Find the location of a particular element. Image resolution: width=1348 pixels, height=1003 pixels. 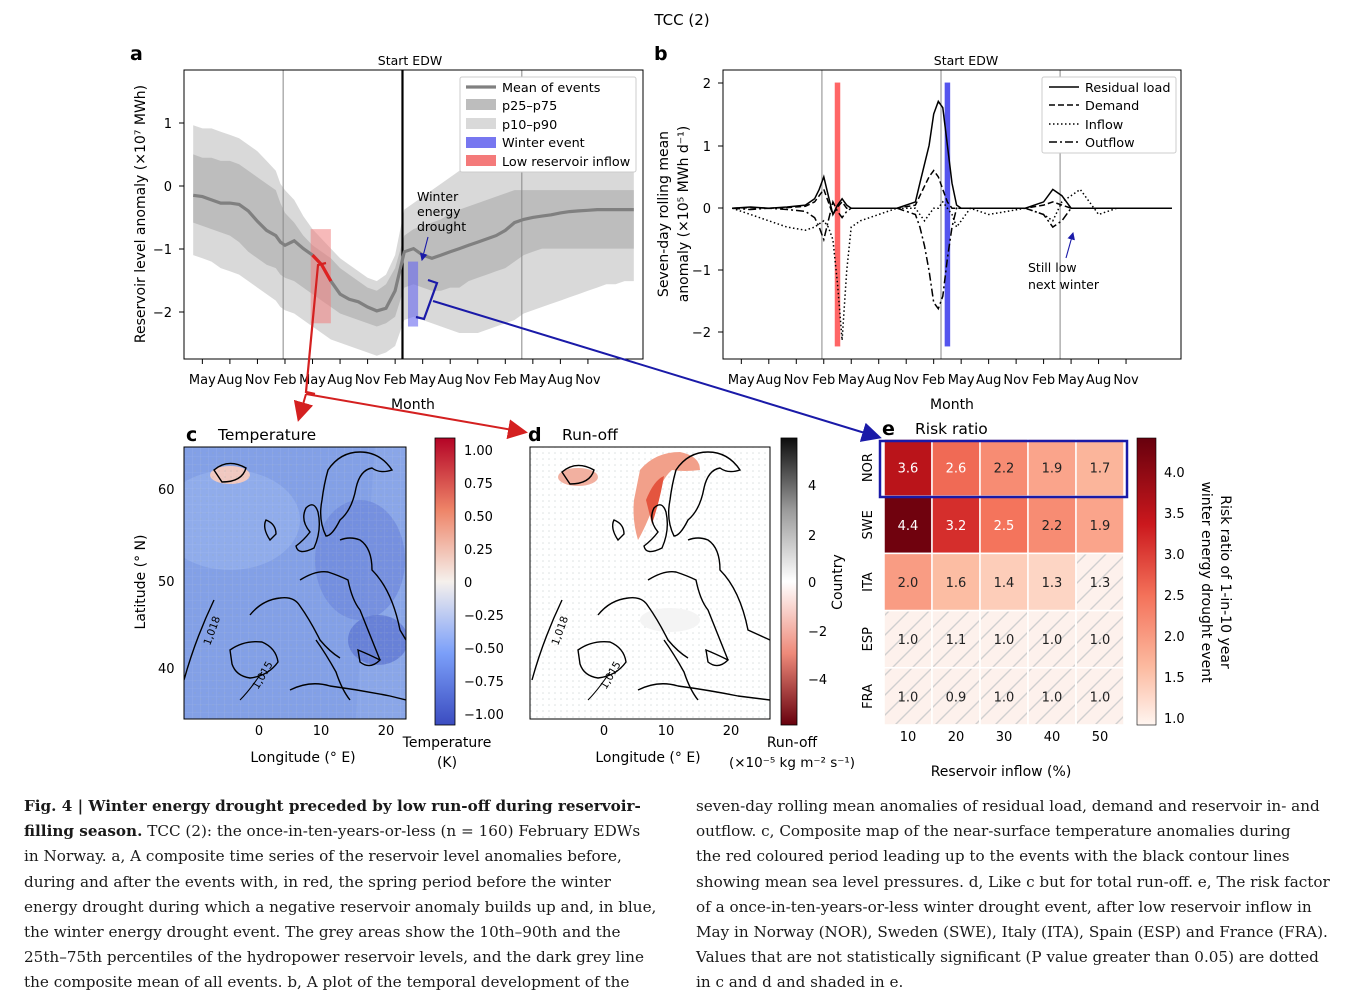

panel-c: c Temperature is located at coordinates (318, 597).